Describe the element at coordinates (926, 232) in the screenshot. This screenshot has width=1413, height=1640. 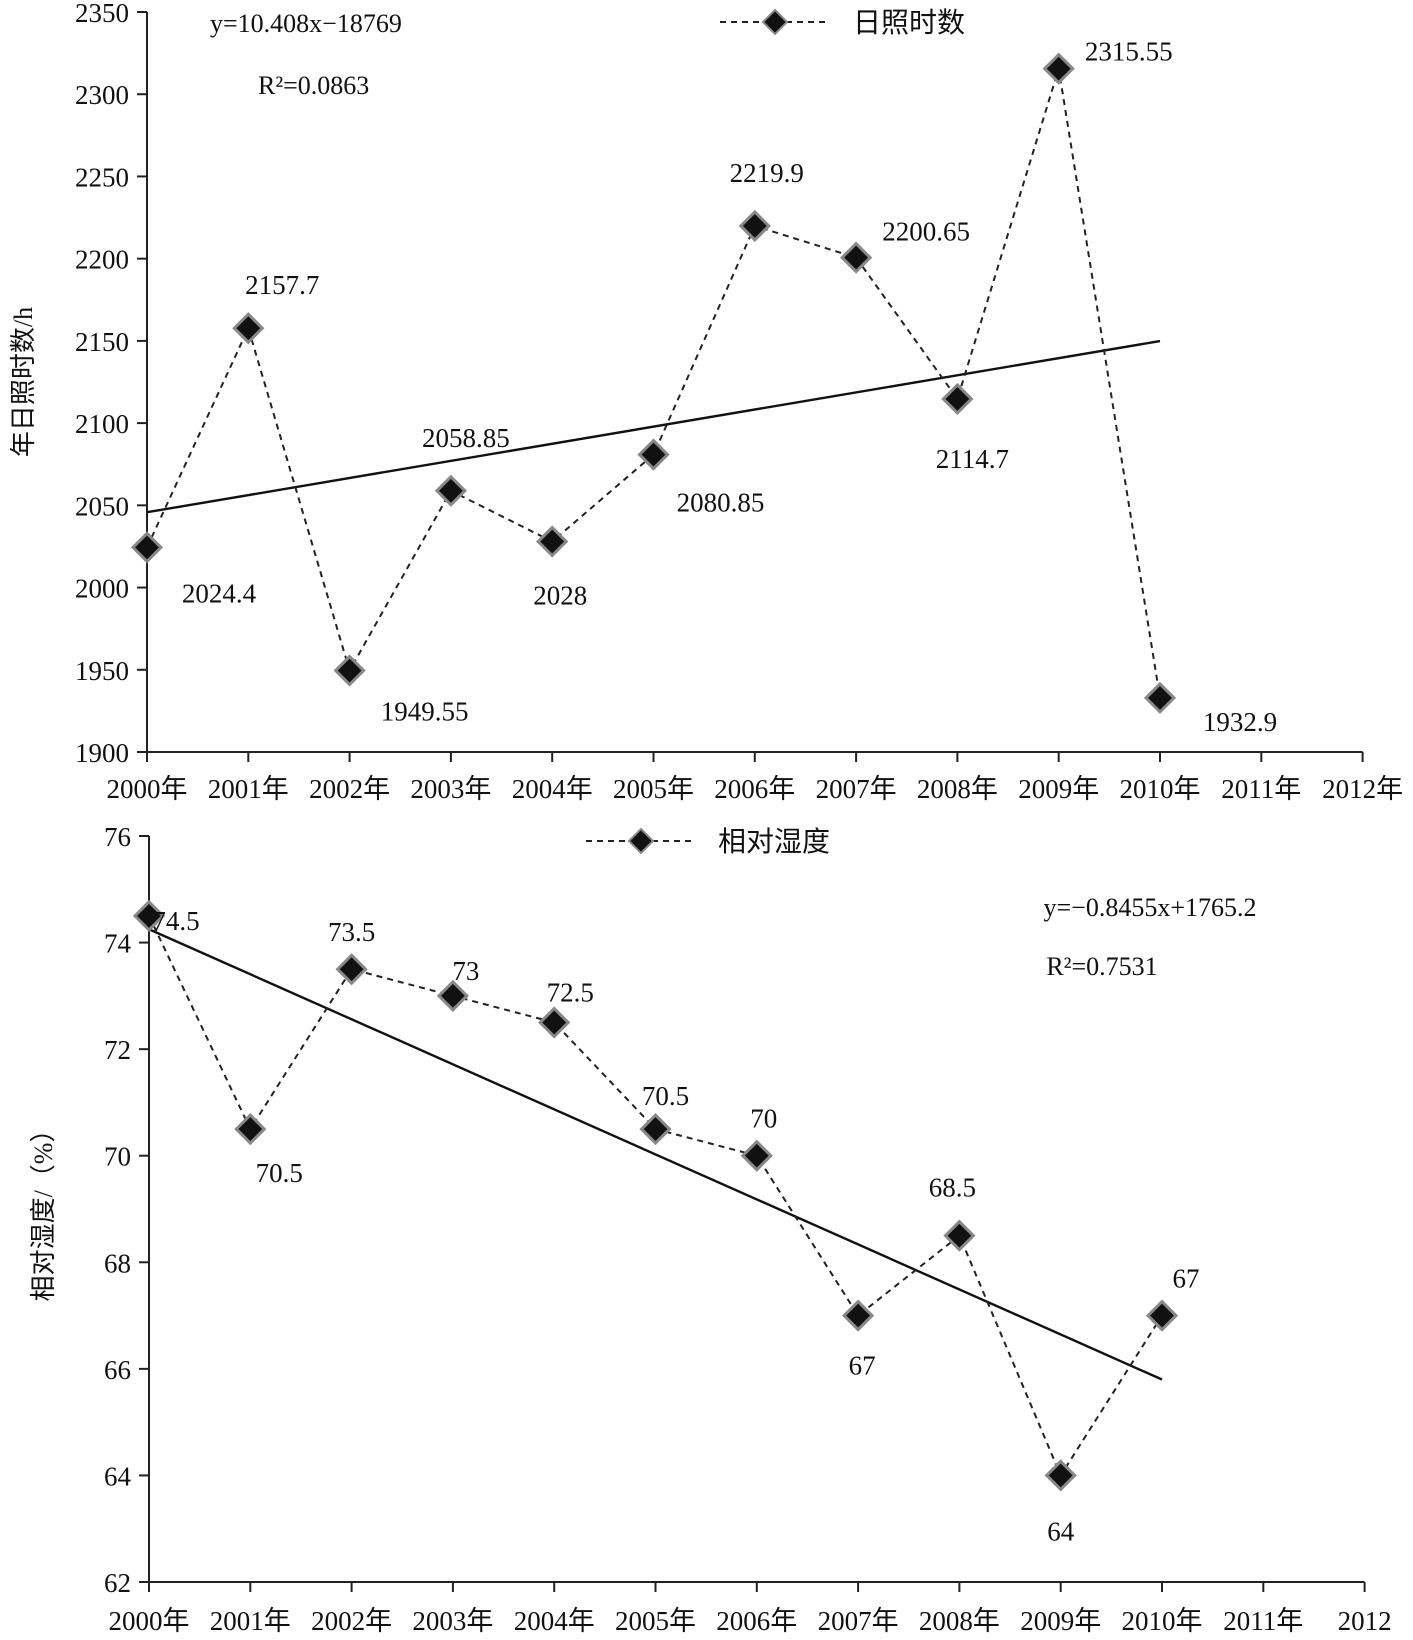
I see `data-label: 2200.65` at that location.